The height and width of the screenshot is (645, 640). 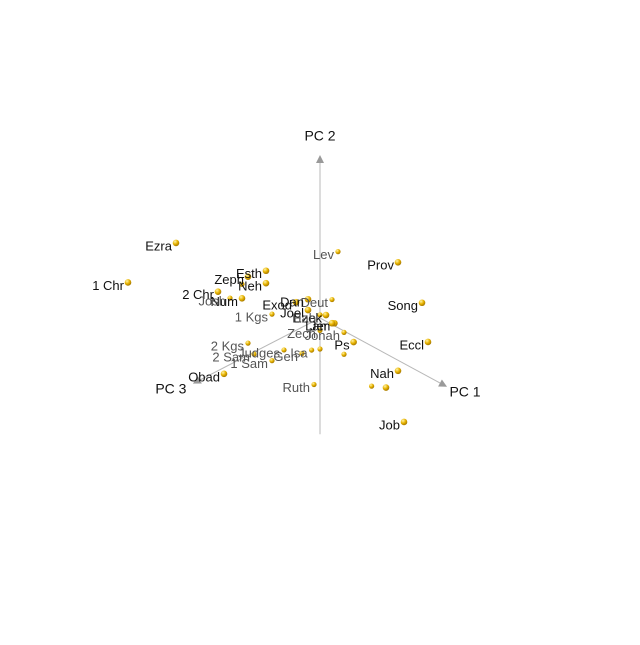 What do you see at coordinates (252, 317) in the screenshot?
I see `point-label: 1 Kgs` at bounding box center [252, 317].